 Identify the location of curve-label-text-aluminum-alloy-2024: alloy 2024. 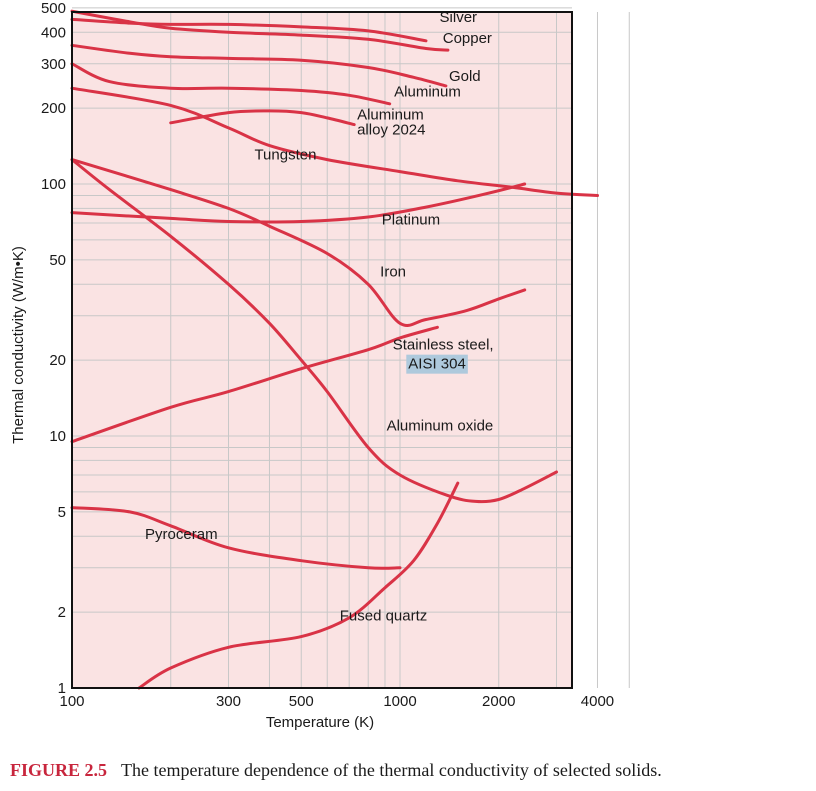
(391, 130).